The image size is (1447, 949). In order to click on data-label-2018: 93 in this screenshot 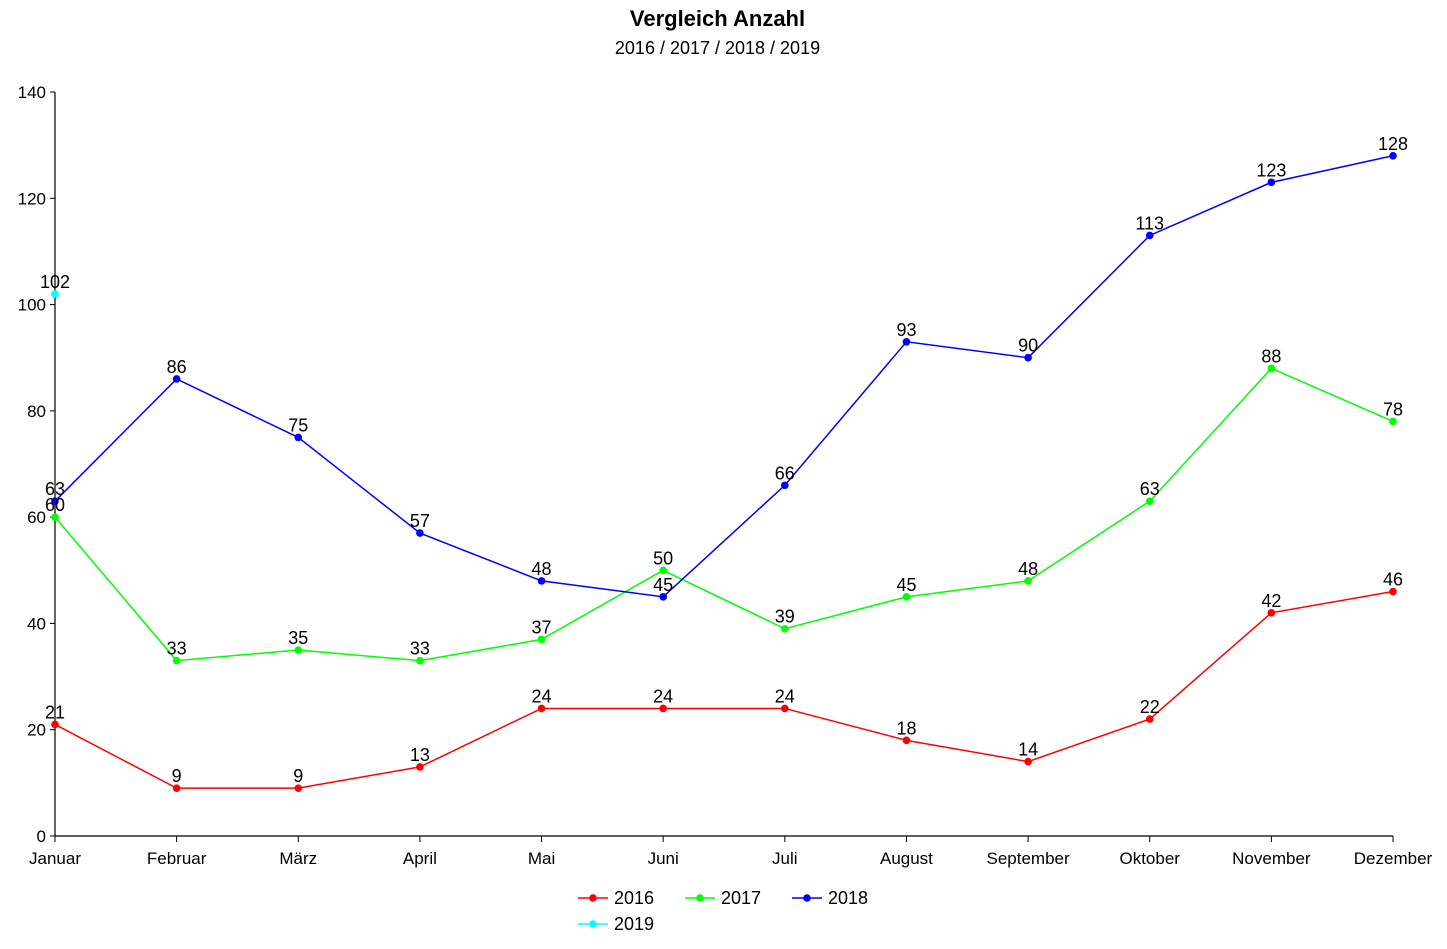, I will do `click(906, 330)`.